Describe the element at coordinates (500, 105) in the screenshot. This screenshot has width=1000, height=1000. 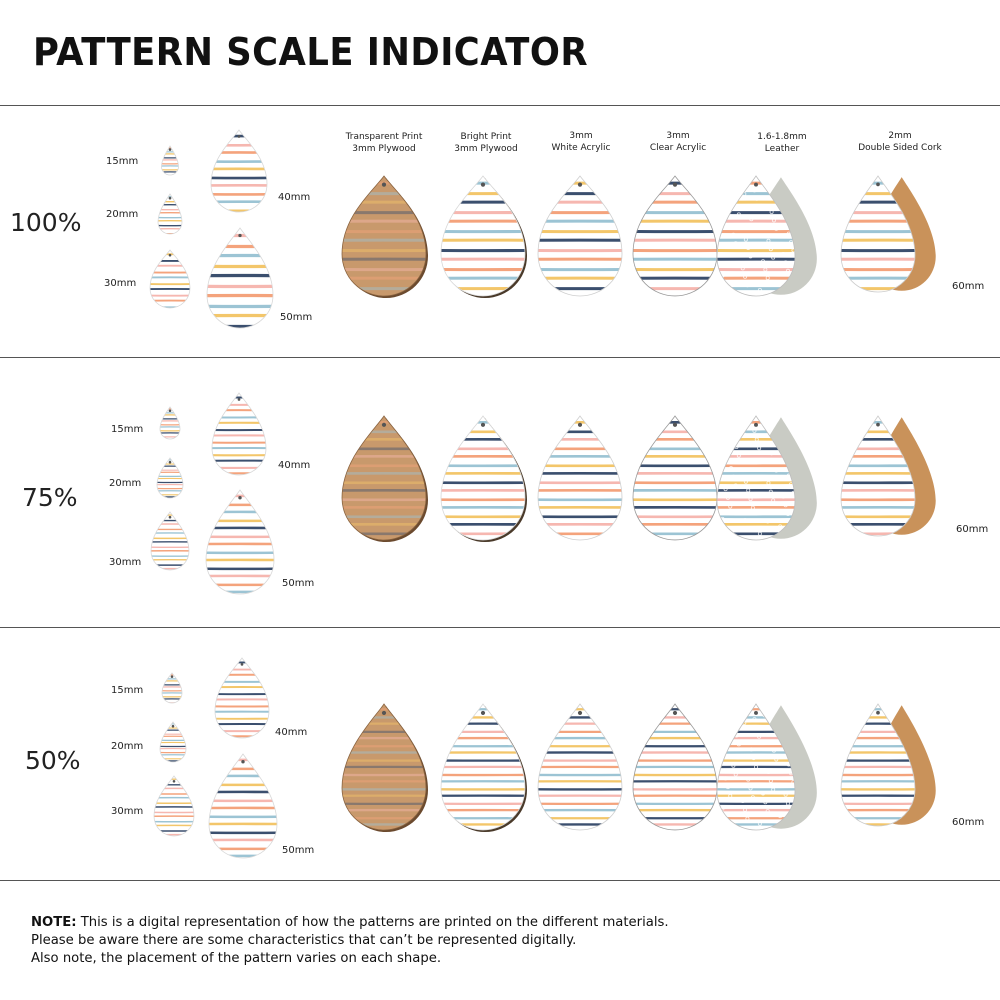
I see `divider-top` at that location.